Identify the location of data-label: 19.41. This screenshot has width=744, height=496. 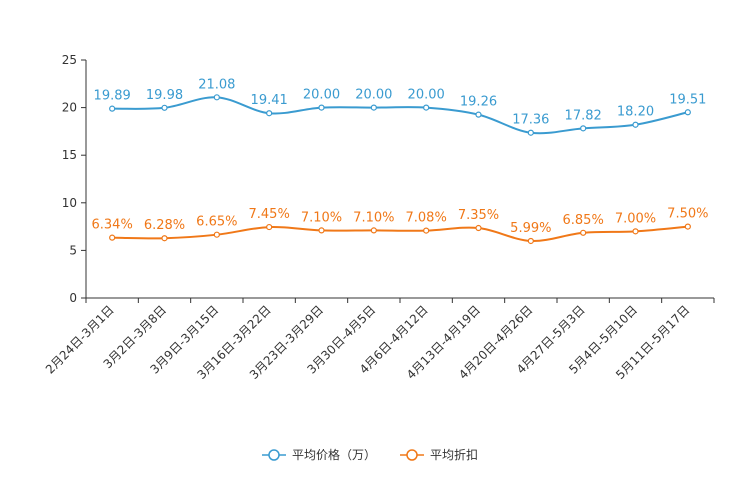
(269, 100).